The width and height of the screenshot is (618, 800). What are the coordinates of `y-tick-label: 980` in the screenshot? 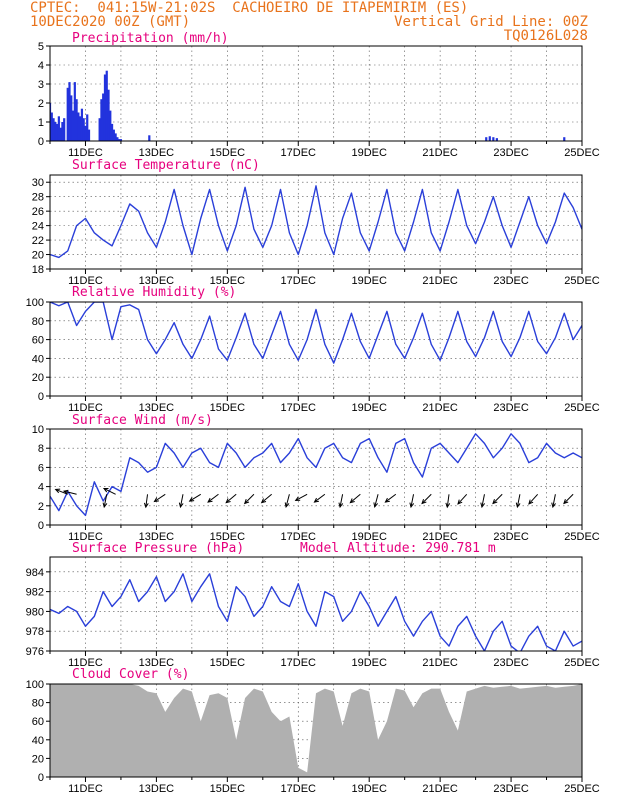 It's located at (35, 612).